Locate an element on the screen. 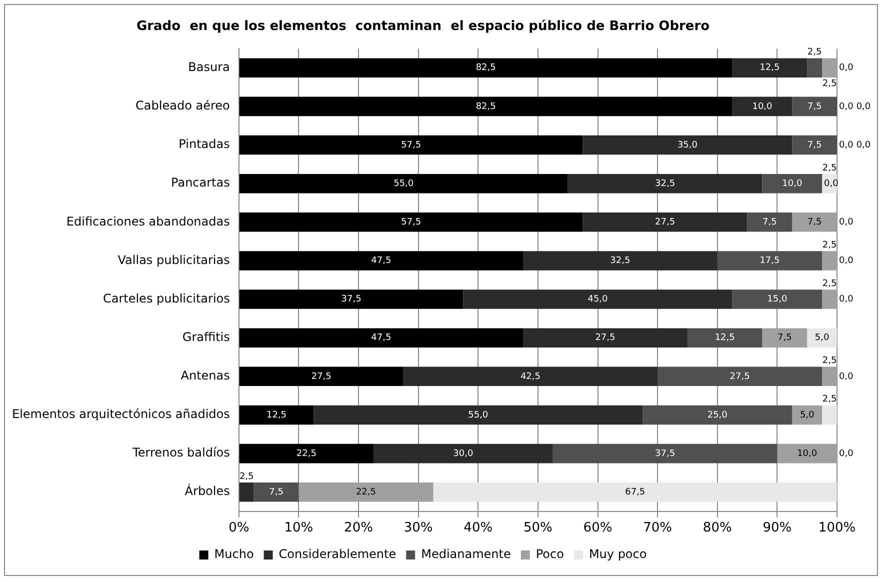 This screenshot has height=582, width=884. legend-label: Considerablemente is located at coordinates (337, 554).